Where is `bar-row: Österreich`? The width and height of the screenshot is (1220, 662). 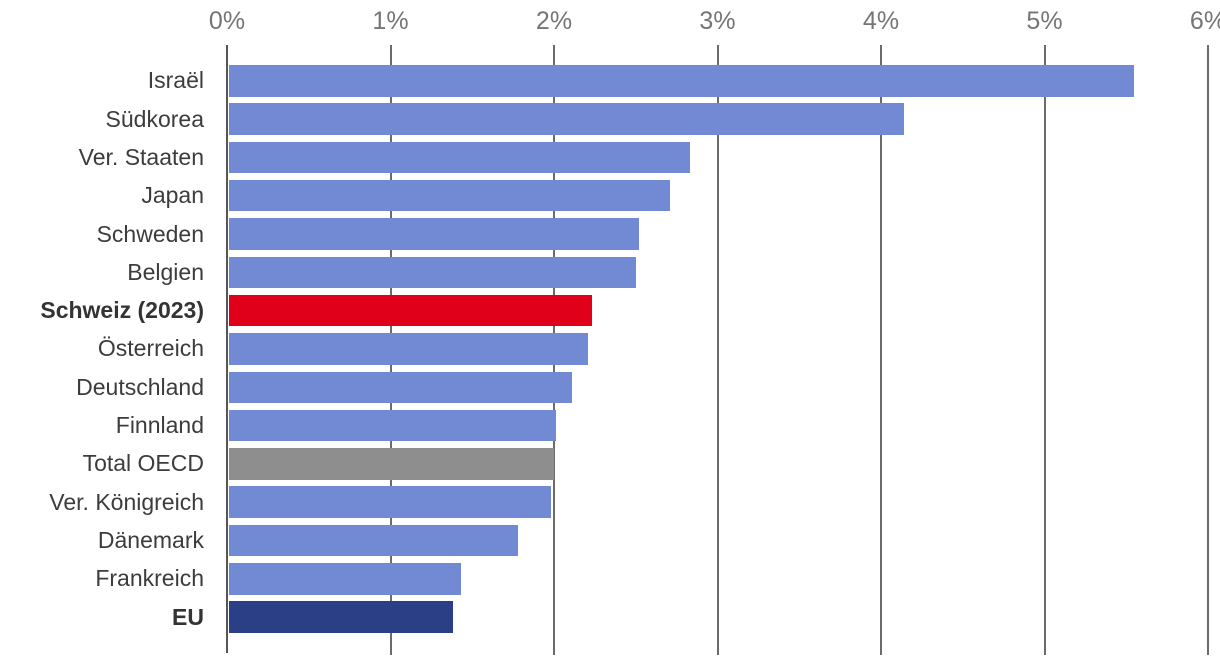
bar-row: Österreich is located at coordinates (610, 349).